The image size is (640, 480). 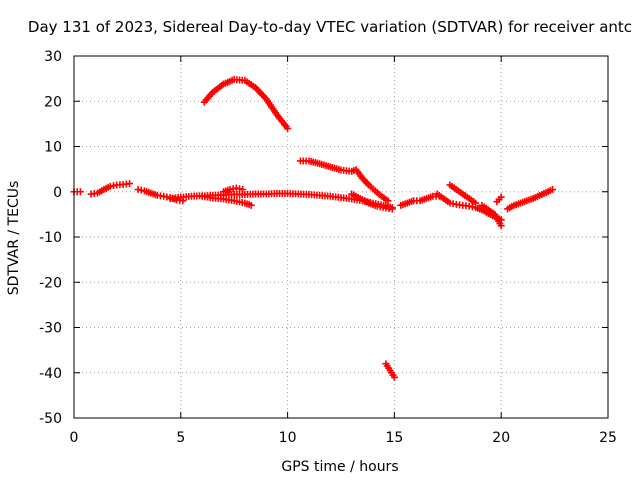 What do you see at coordinates (50, 329) in the screenshot?
I see `y-tick-label: -30` at bounding box center [50, 329].